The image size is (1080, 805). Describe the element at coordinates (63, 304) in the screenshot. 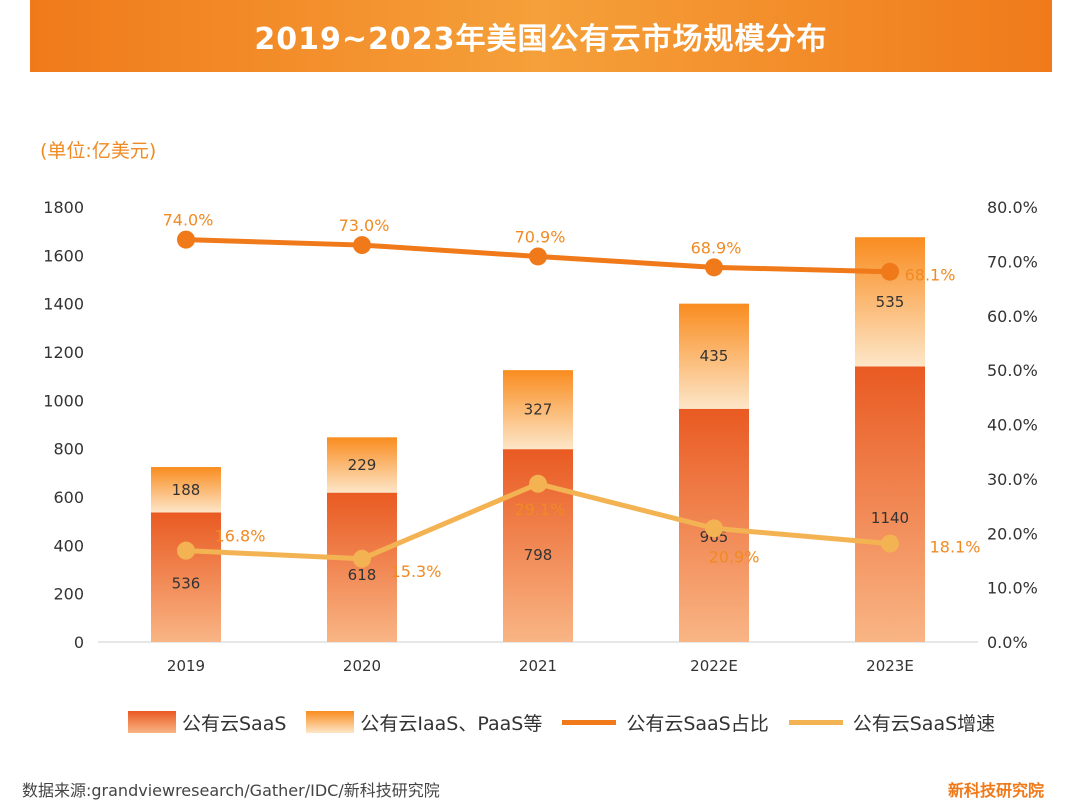

I see `y-tick-label-left: 1400` at that location.